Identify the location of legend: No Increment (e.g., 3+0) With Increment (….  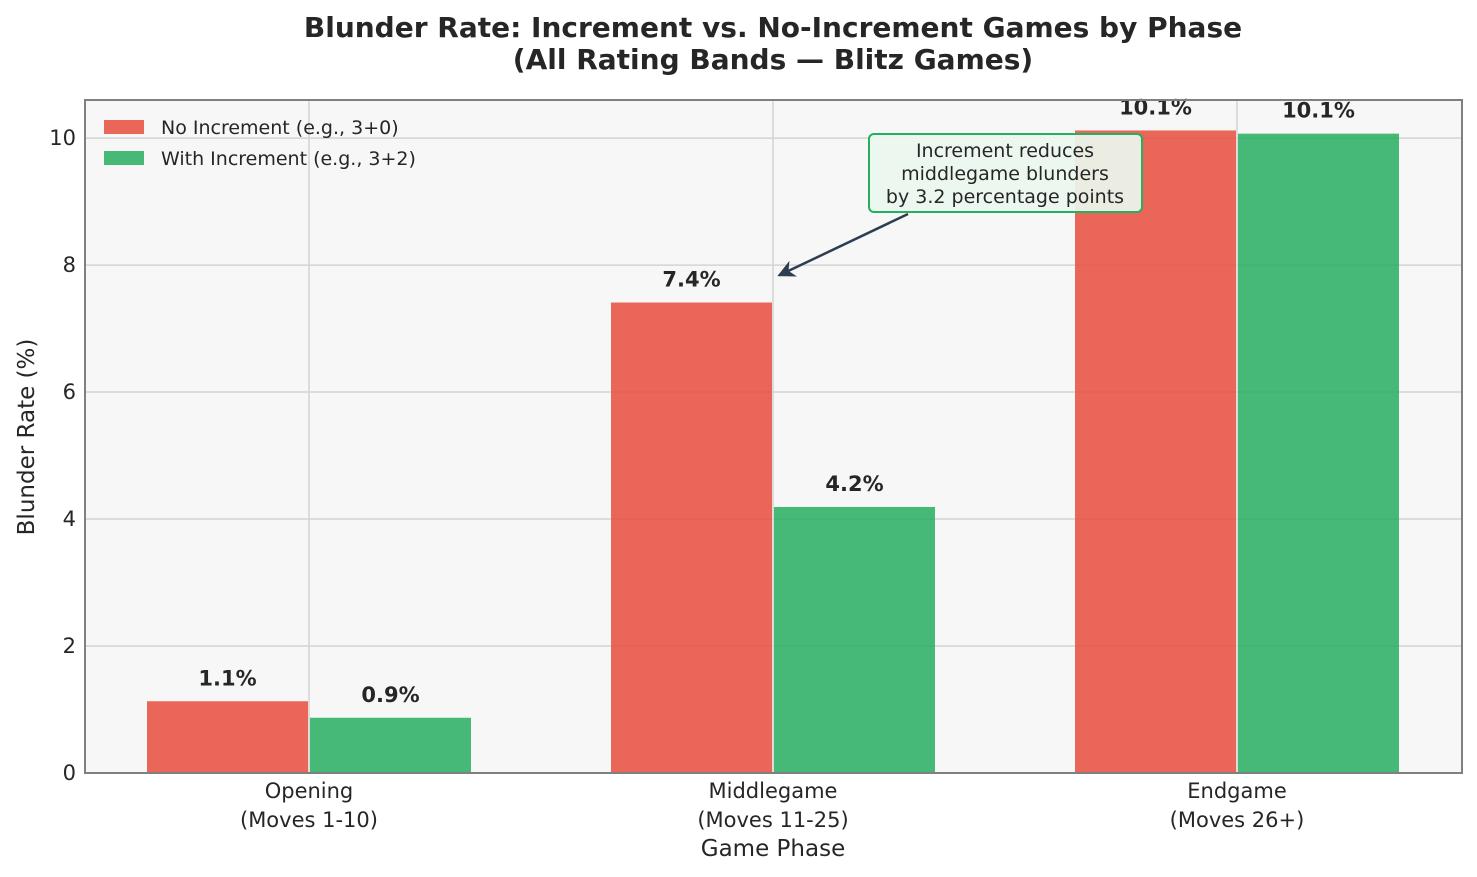
(260, 143).